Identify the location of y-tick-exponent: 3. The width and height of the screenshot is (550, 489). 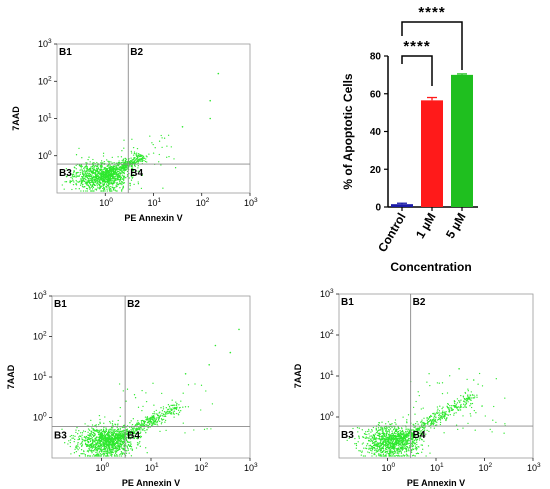
(50, 41).